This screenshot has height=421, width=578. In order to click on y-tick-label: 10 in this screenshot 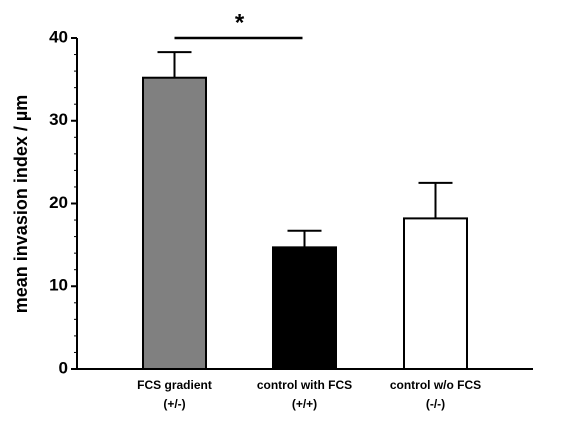, I will do `click(58, 285)`.